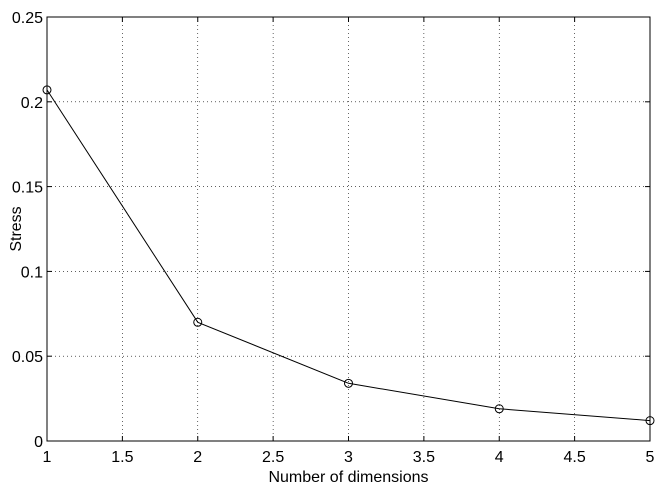 The image size is (655, 490). I want to click on x-tick-label: 3.5, so click(424, 457).